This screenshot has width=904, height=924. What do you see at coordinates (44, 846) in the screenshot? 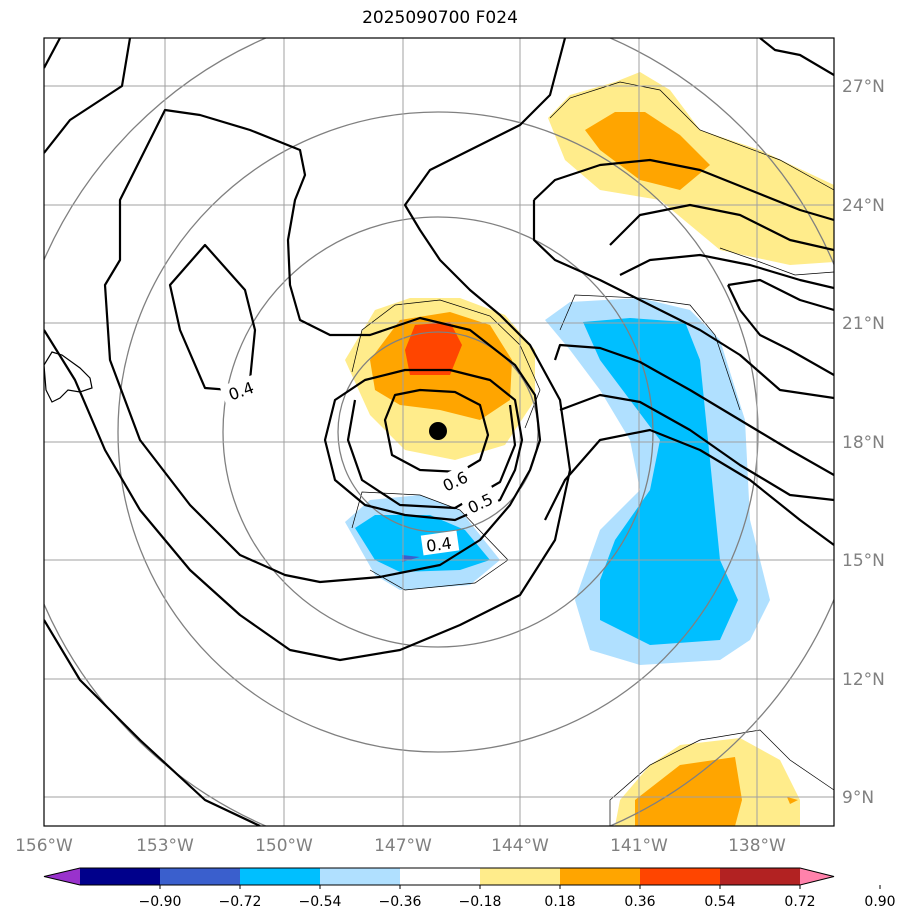
I see `lon-label: 156°W` at bounding box center [44, 846].